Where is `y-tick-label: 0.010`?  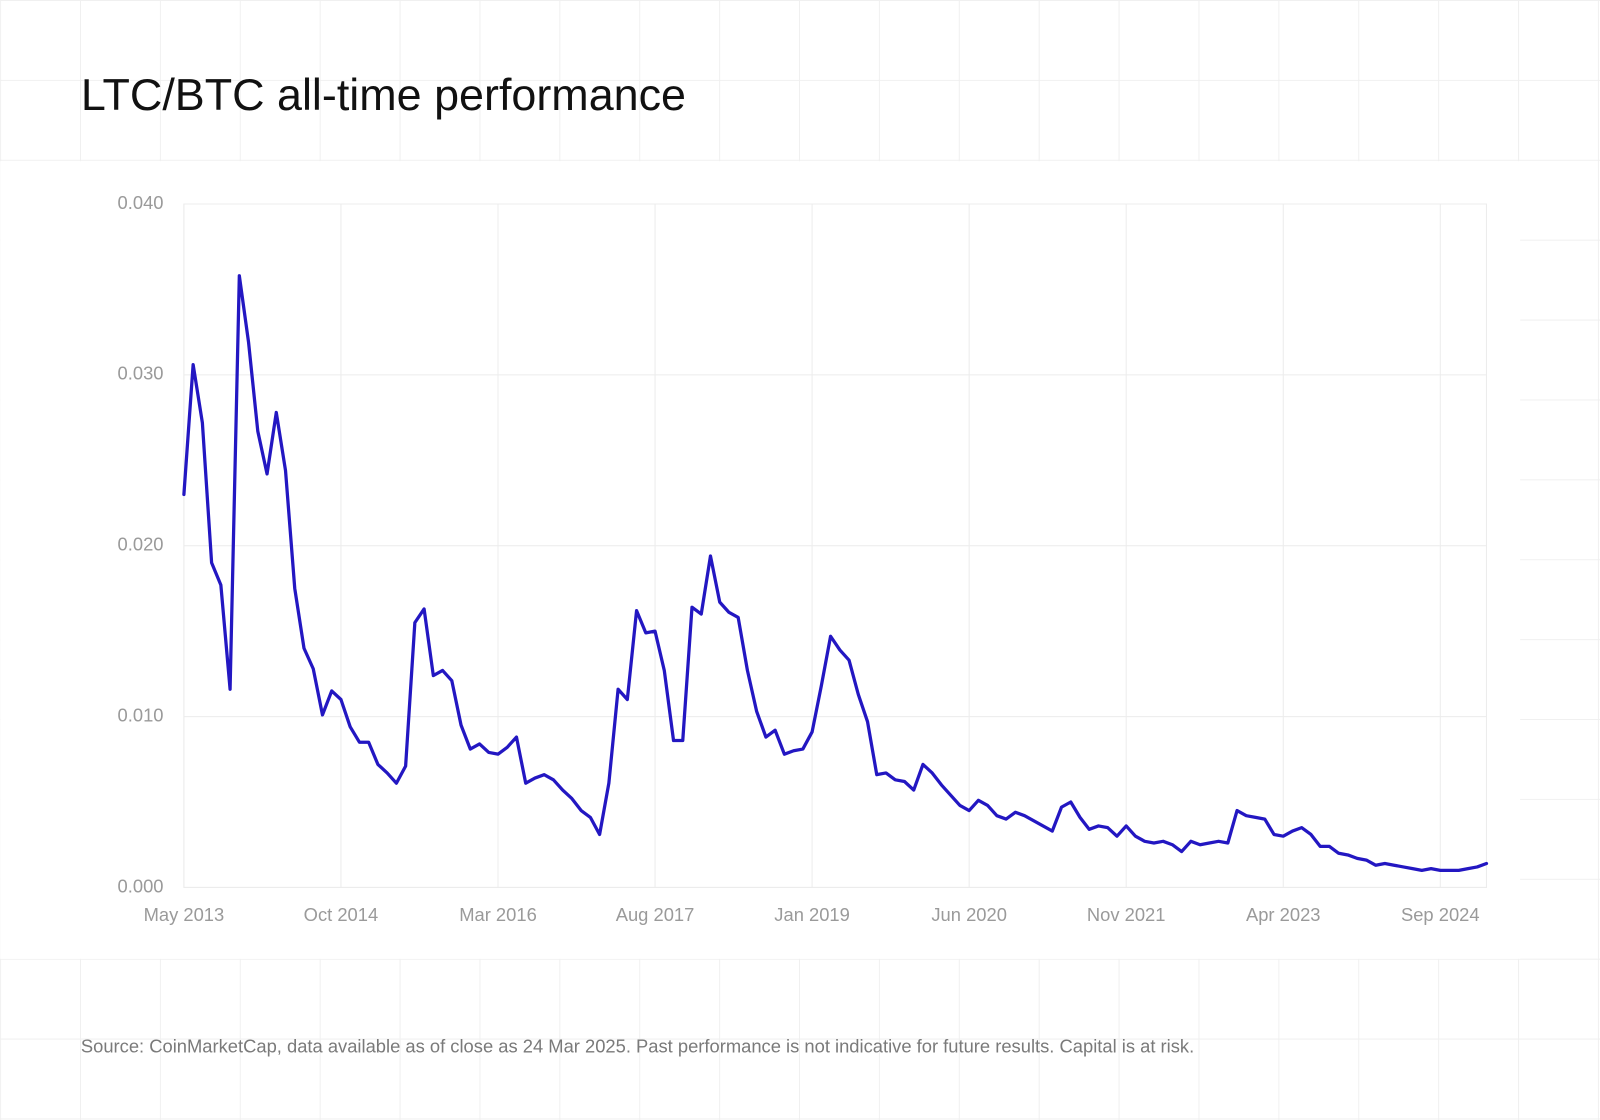 y-tick-label: 0.010 is located at coordinates (141, 714).